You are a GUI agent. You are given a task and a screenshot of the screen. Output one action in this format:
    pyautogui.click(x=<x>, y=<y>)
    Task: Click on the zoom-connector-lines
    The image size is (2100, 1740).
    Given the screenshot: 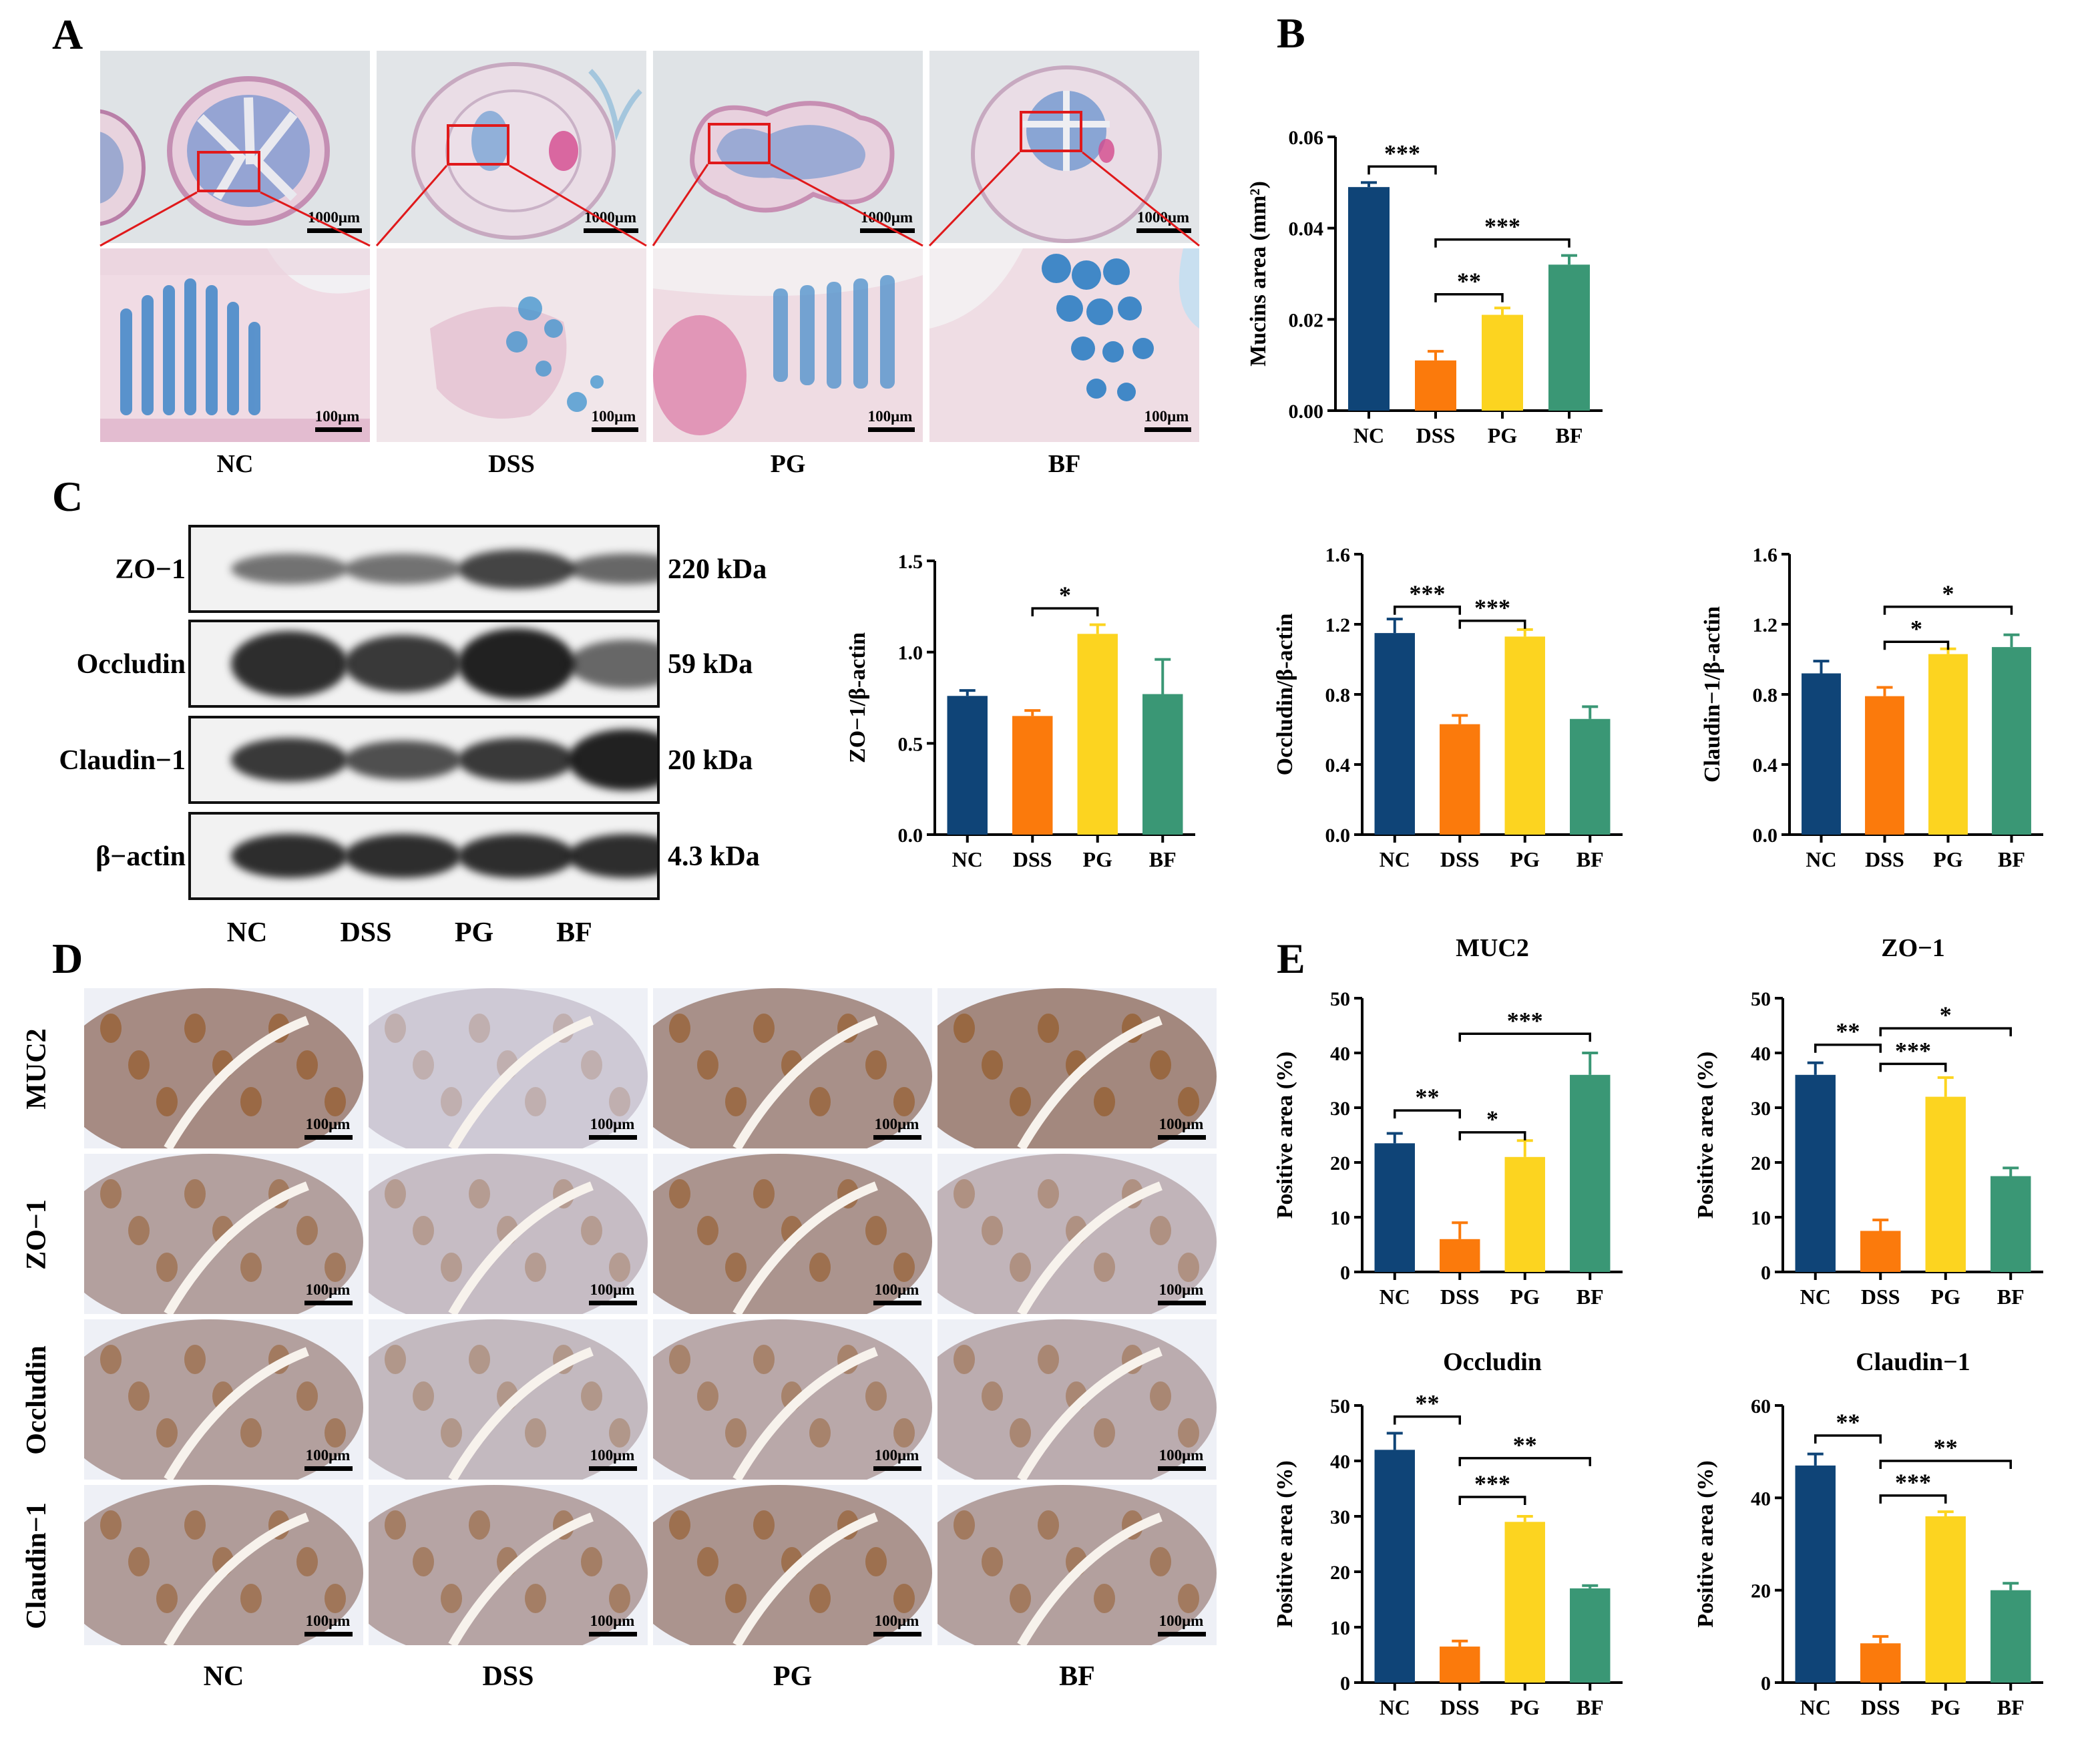 What is the action you would take?
    pyautogui.click(x=649, y=199)
    